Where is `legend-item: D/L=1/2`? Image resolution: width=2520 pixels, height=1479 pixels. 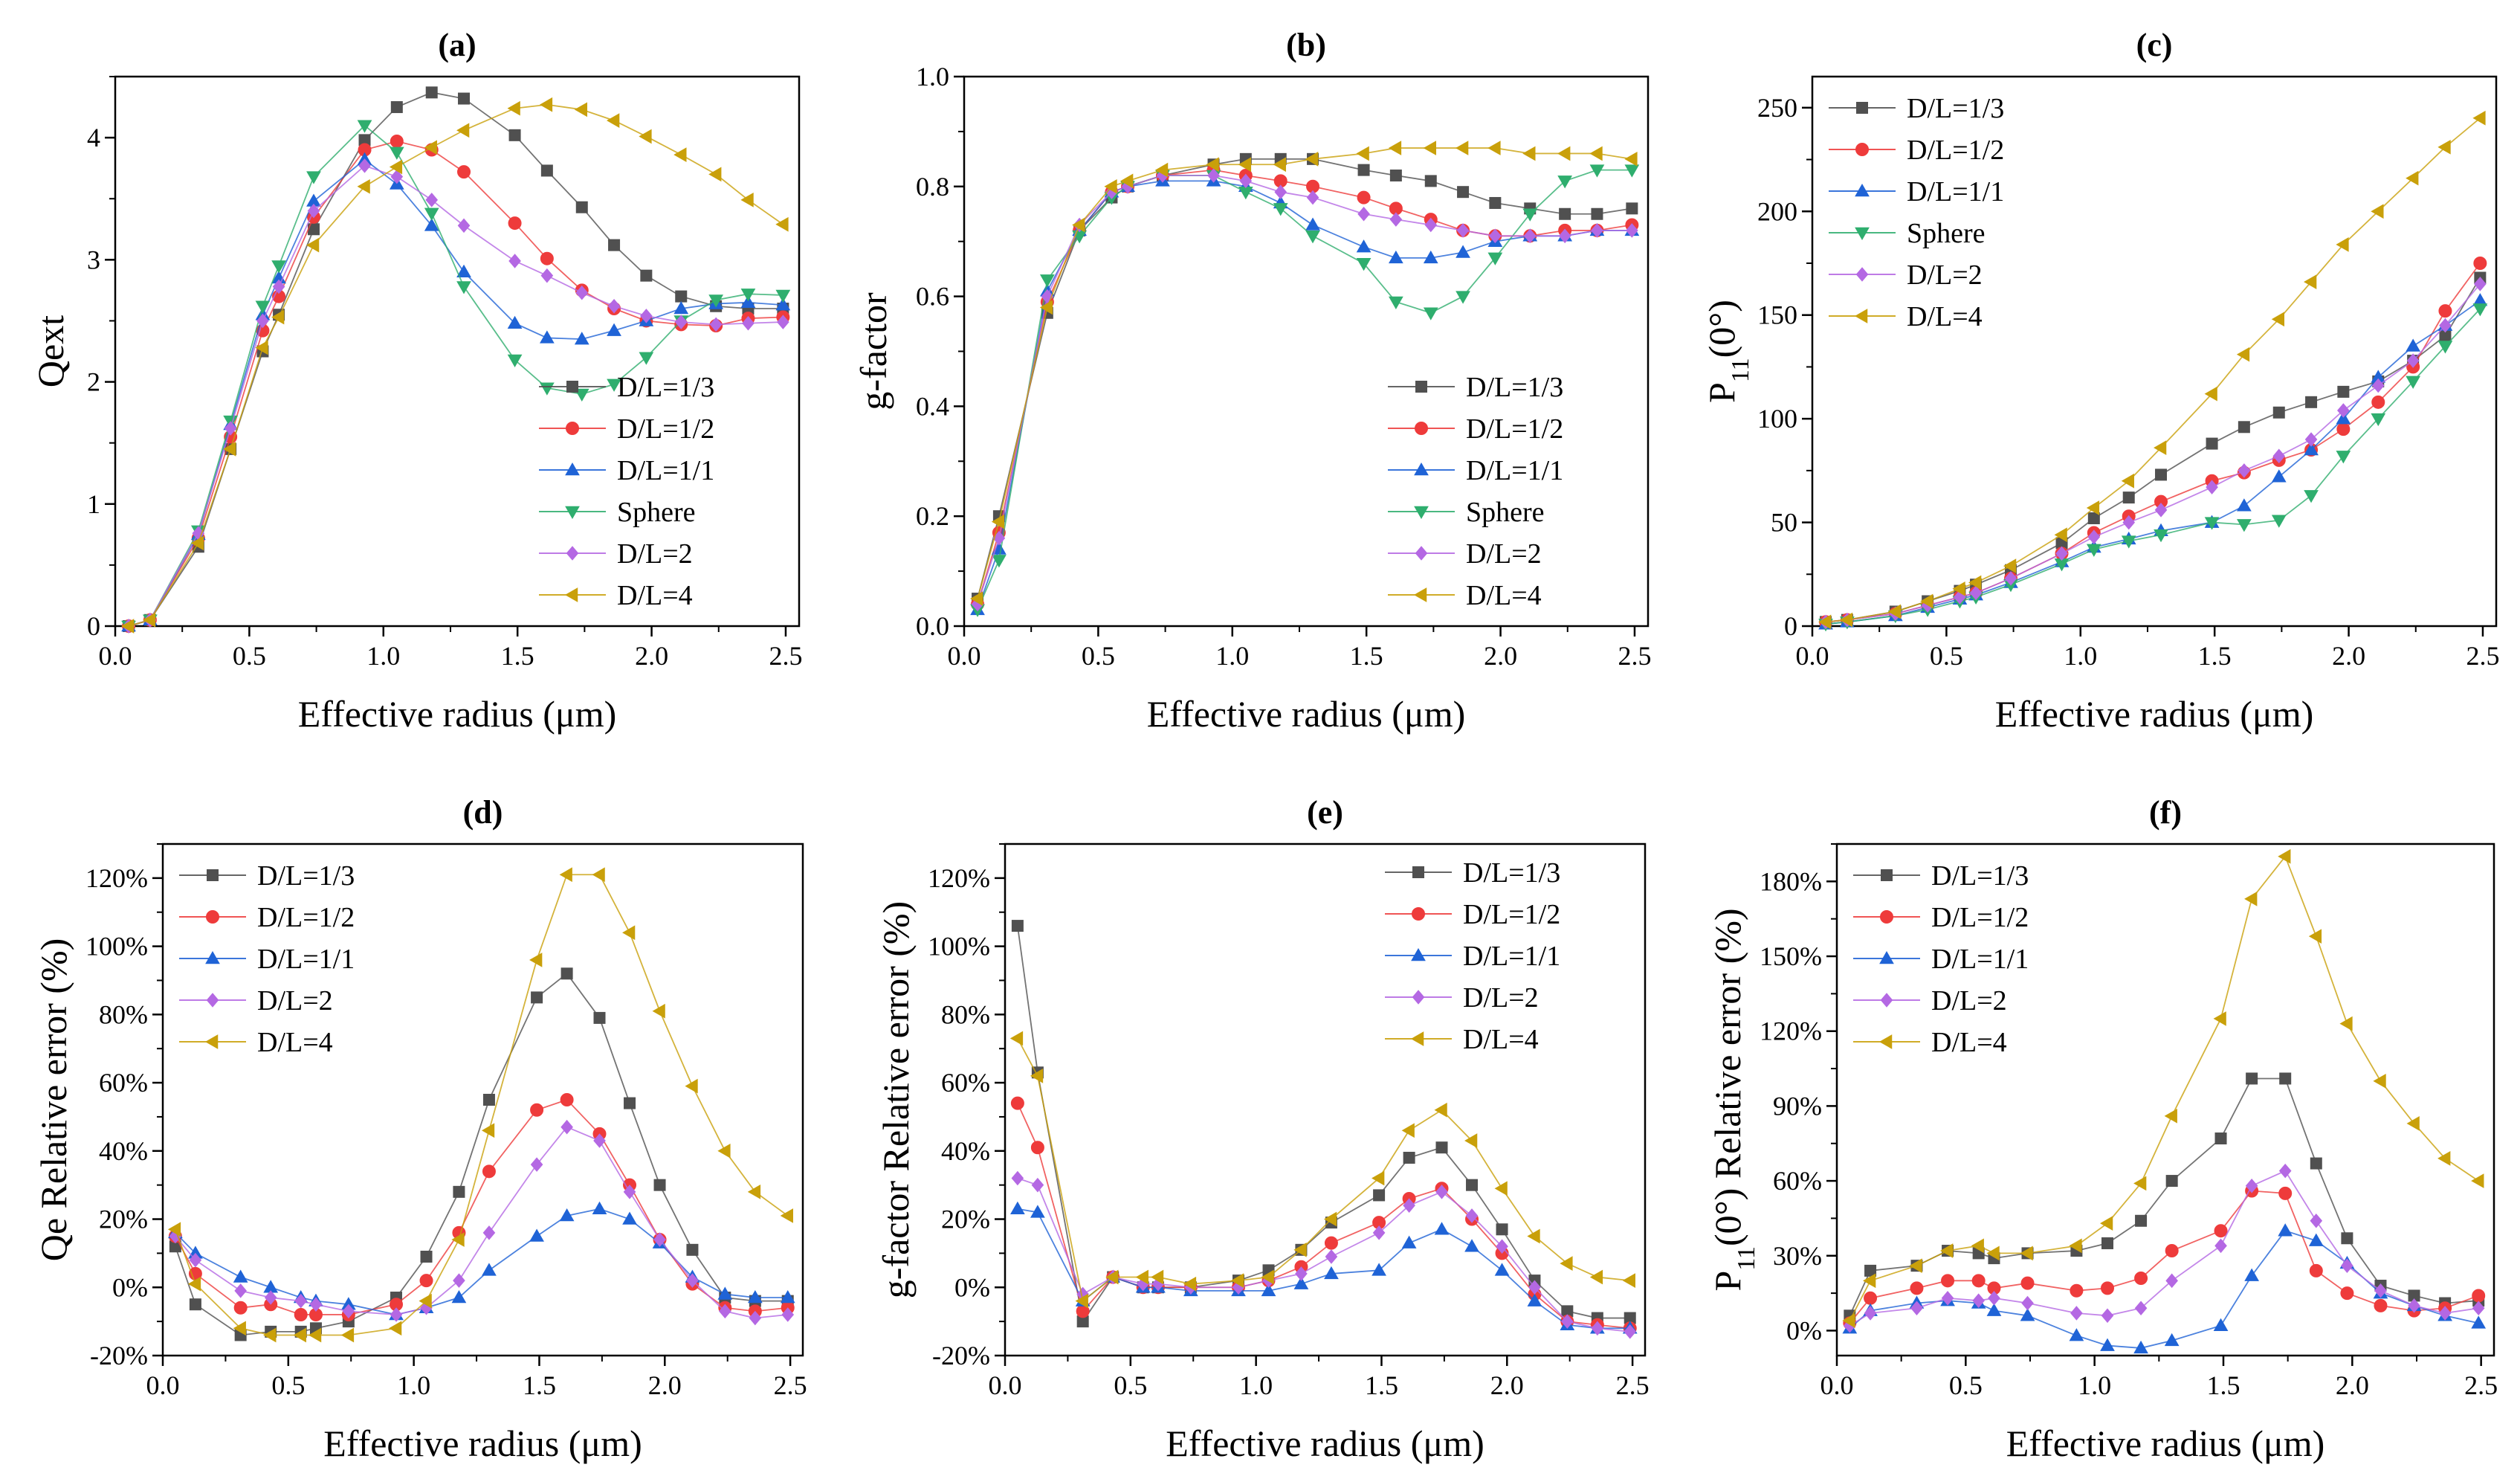
legend-item: D/L=1/2 is located at coordinates (267, 918).